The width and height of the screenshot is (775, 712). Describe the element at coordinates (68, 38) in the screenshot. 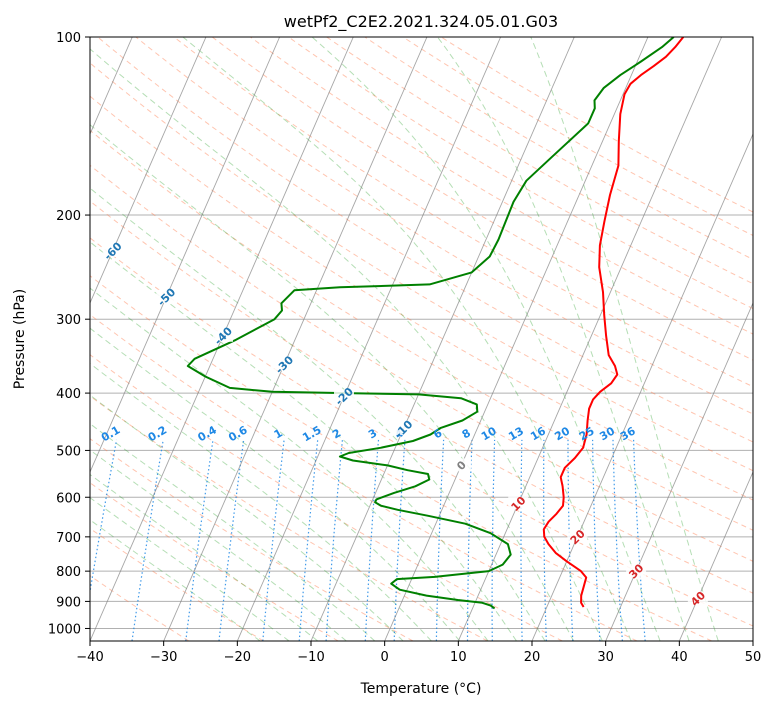

I see `y-tick-label: 100` at that location.